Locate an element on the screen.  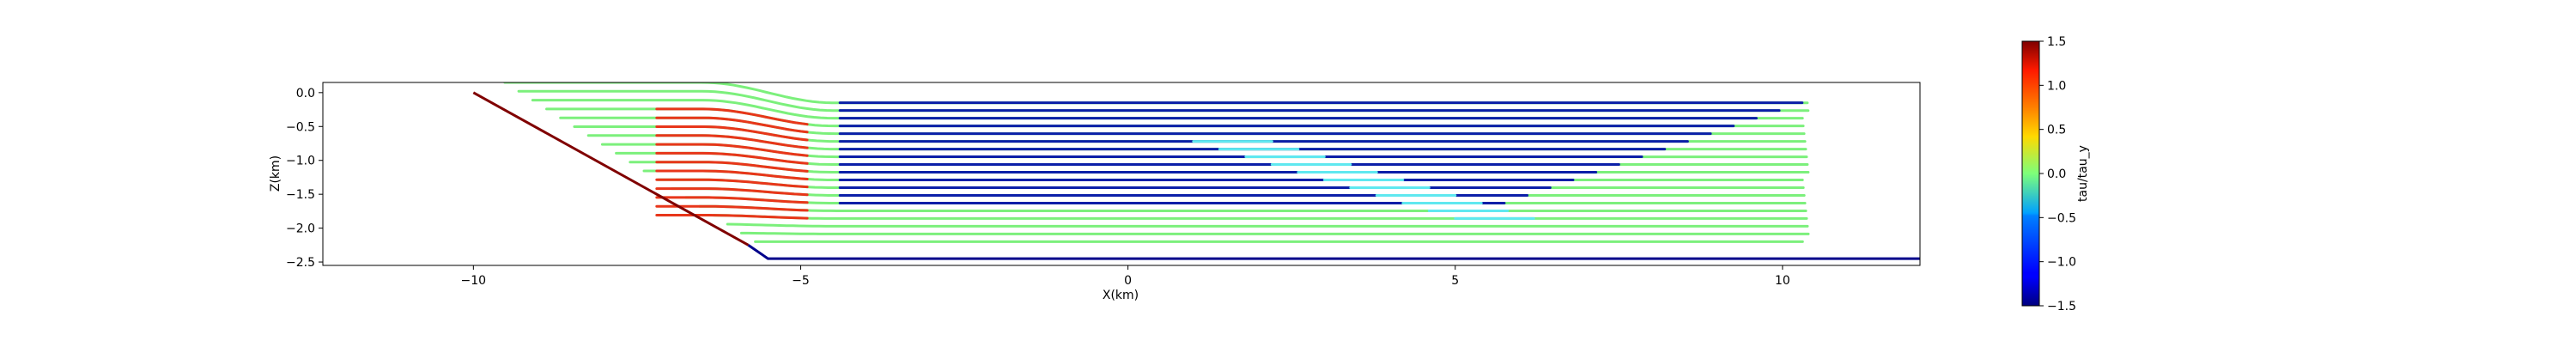
x-tick-label: −5 is located at coordinates (801, 281).